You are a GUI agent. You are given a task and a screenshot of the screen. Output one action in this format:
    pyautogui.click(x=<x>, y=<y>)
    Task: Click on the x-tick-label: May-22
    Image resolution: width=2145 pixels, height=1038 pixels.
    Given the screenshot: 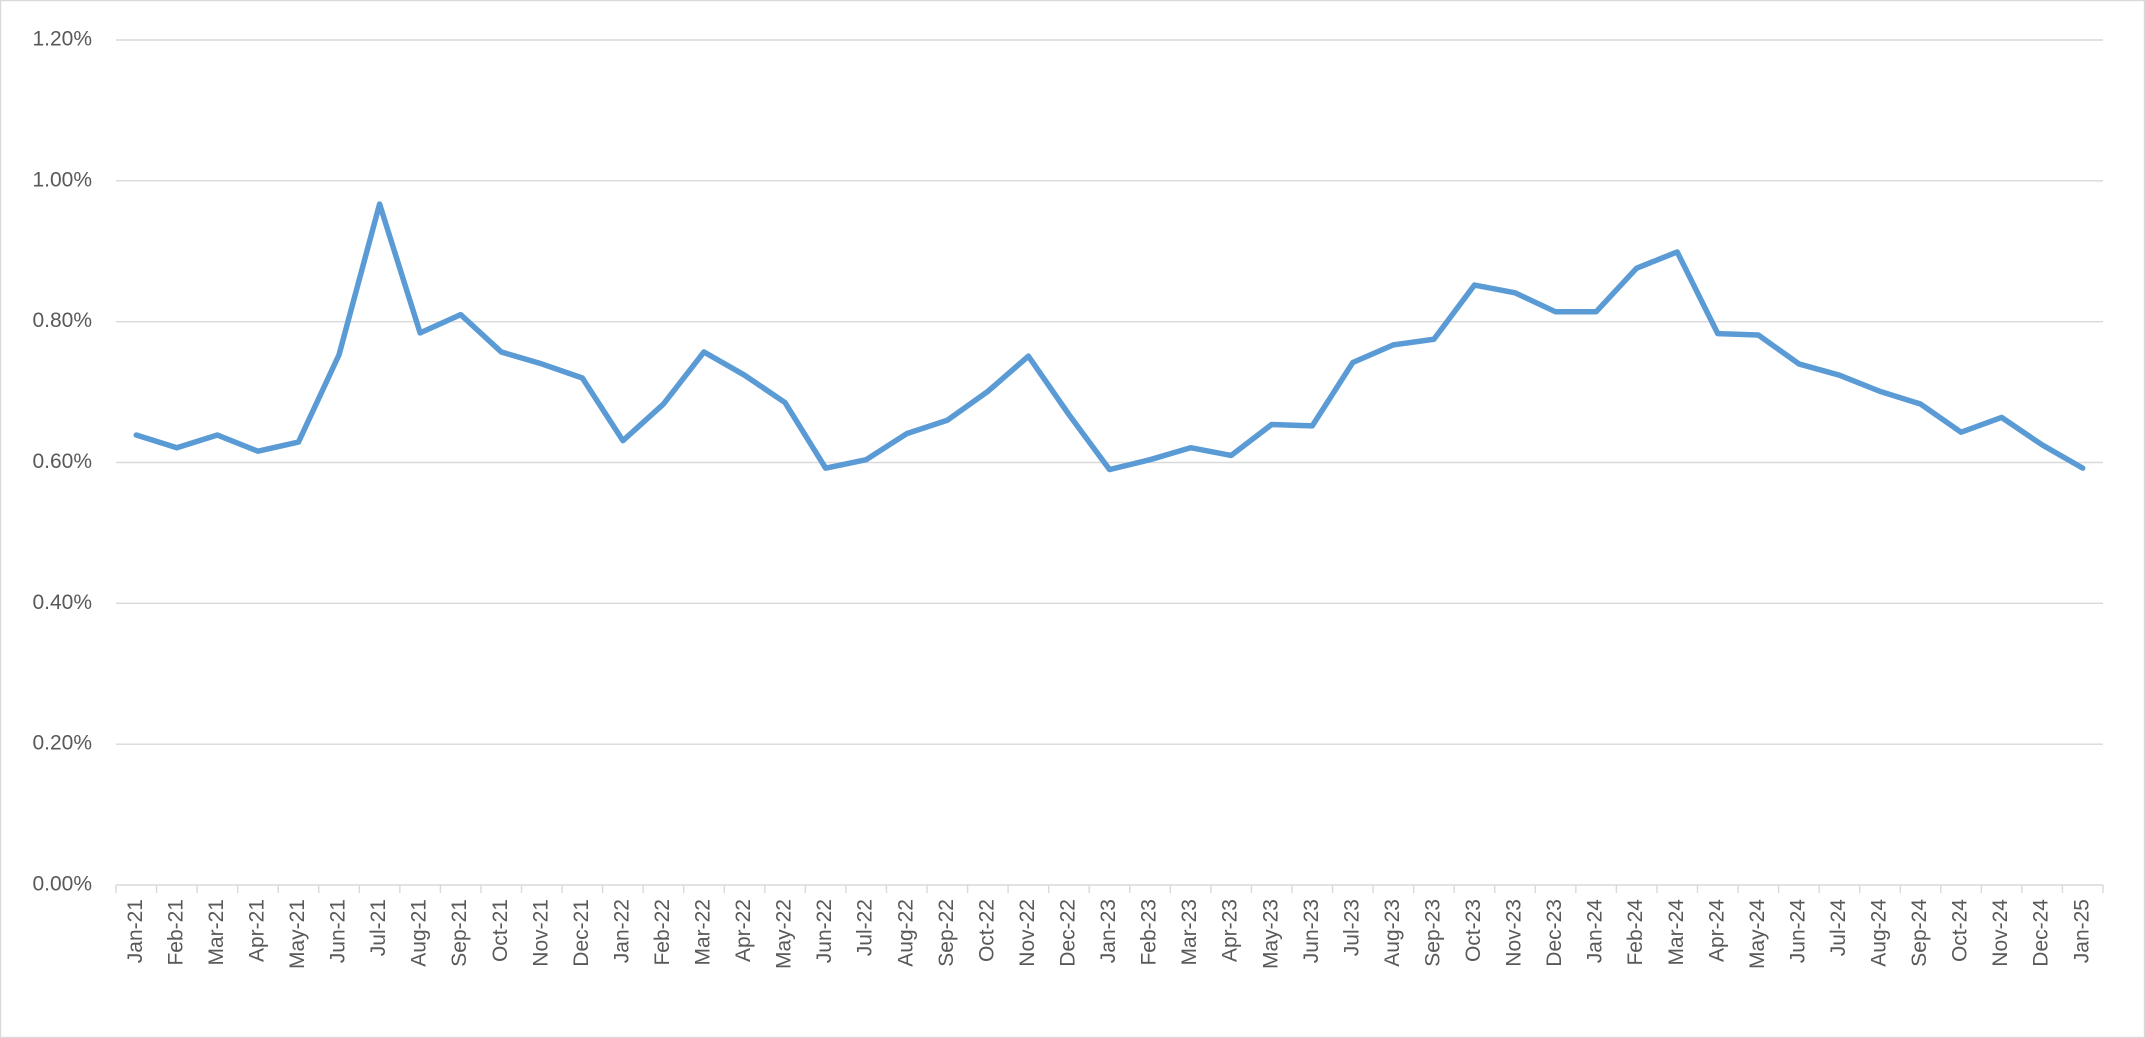 What is the action you would take?
    pyautogui.click(x=784, y=934)
    